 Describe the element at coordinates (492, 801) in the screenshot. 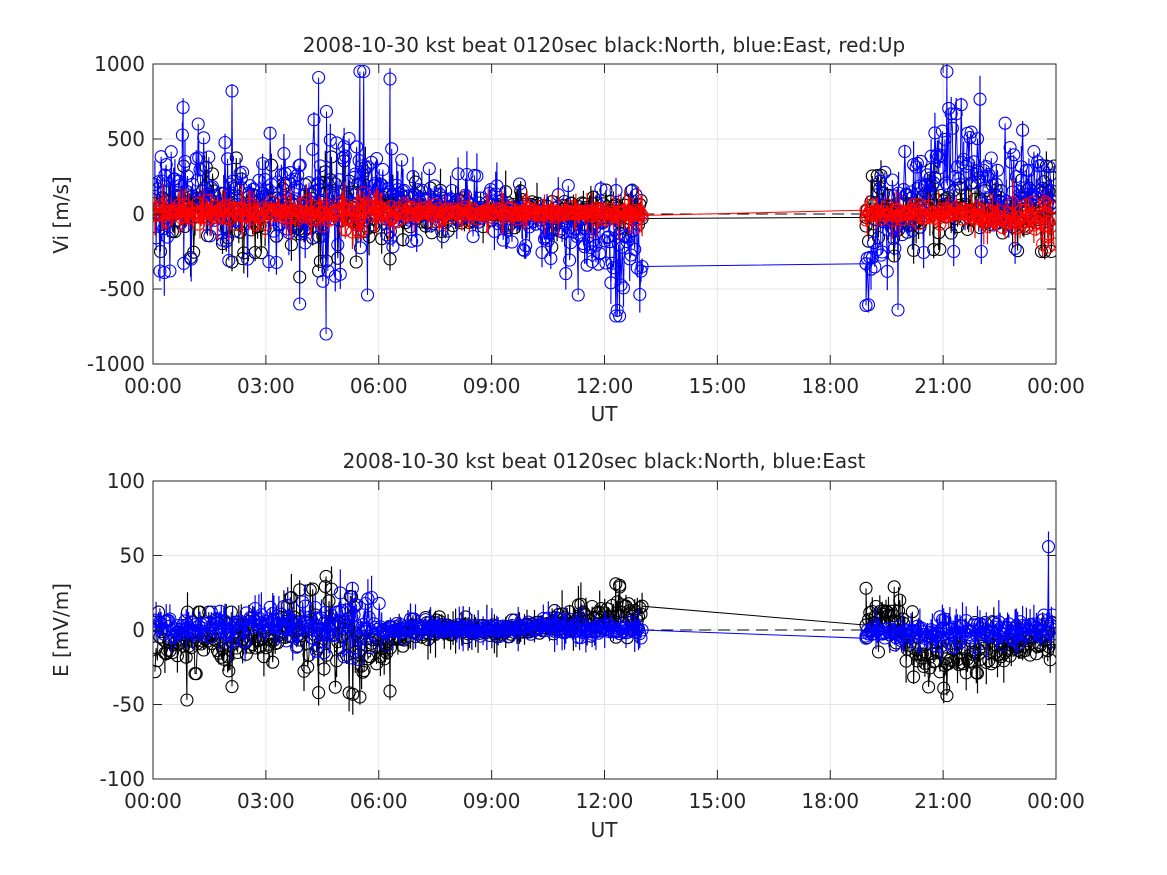

I see `x-tick-label: 09:00` at that location.